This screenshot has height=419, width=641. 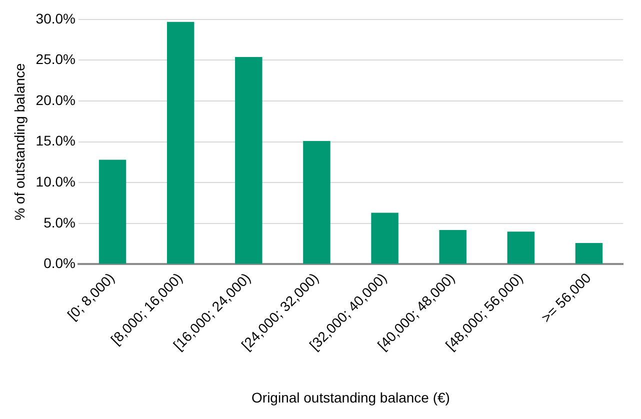 What do you see at coordinates (351, 397) in the screenshot?
I see `x-axis-title: Original outstanding balance (€)` at bounding box center [351, 397].